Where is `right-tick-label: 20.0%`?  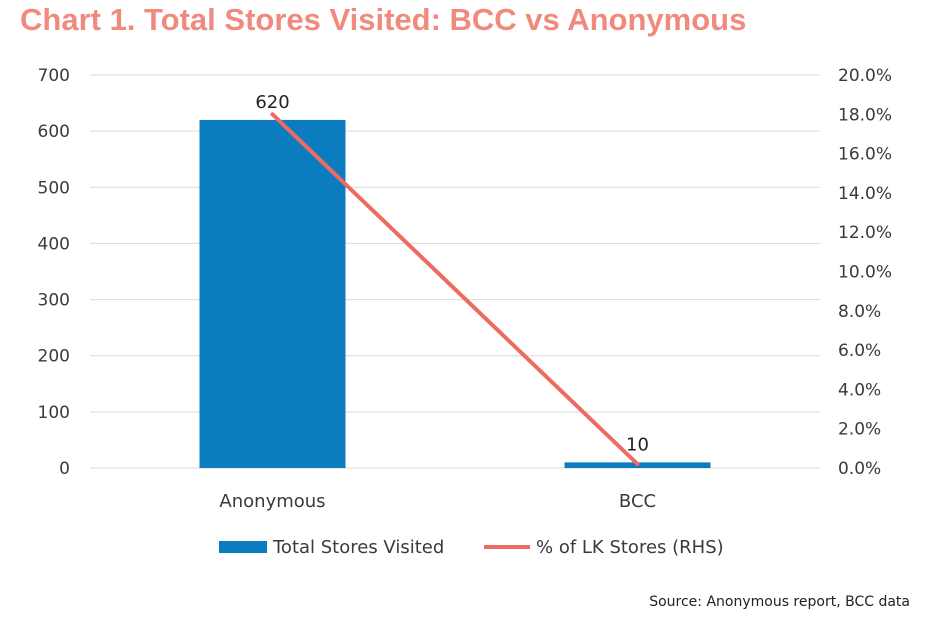 right-tick-label: 20.0% is located at coordinates (865, 76).